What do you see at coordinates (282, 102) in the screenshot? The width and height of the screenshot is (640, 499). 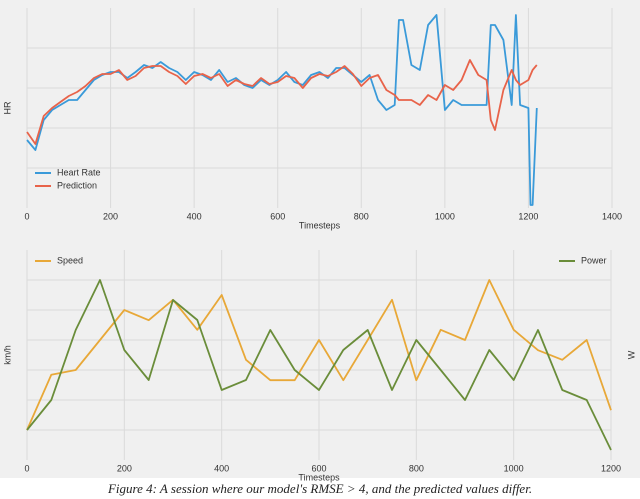 I see `series-line` at bounding box center [282, 102].